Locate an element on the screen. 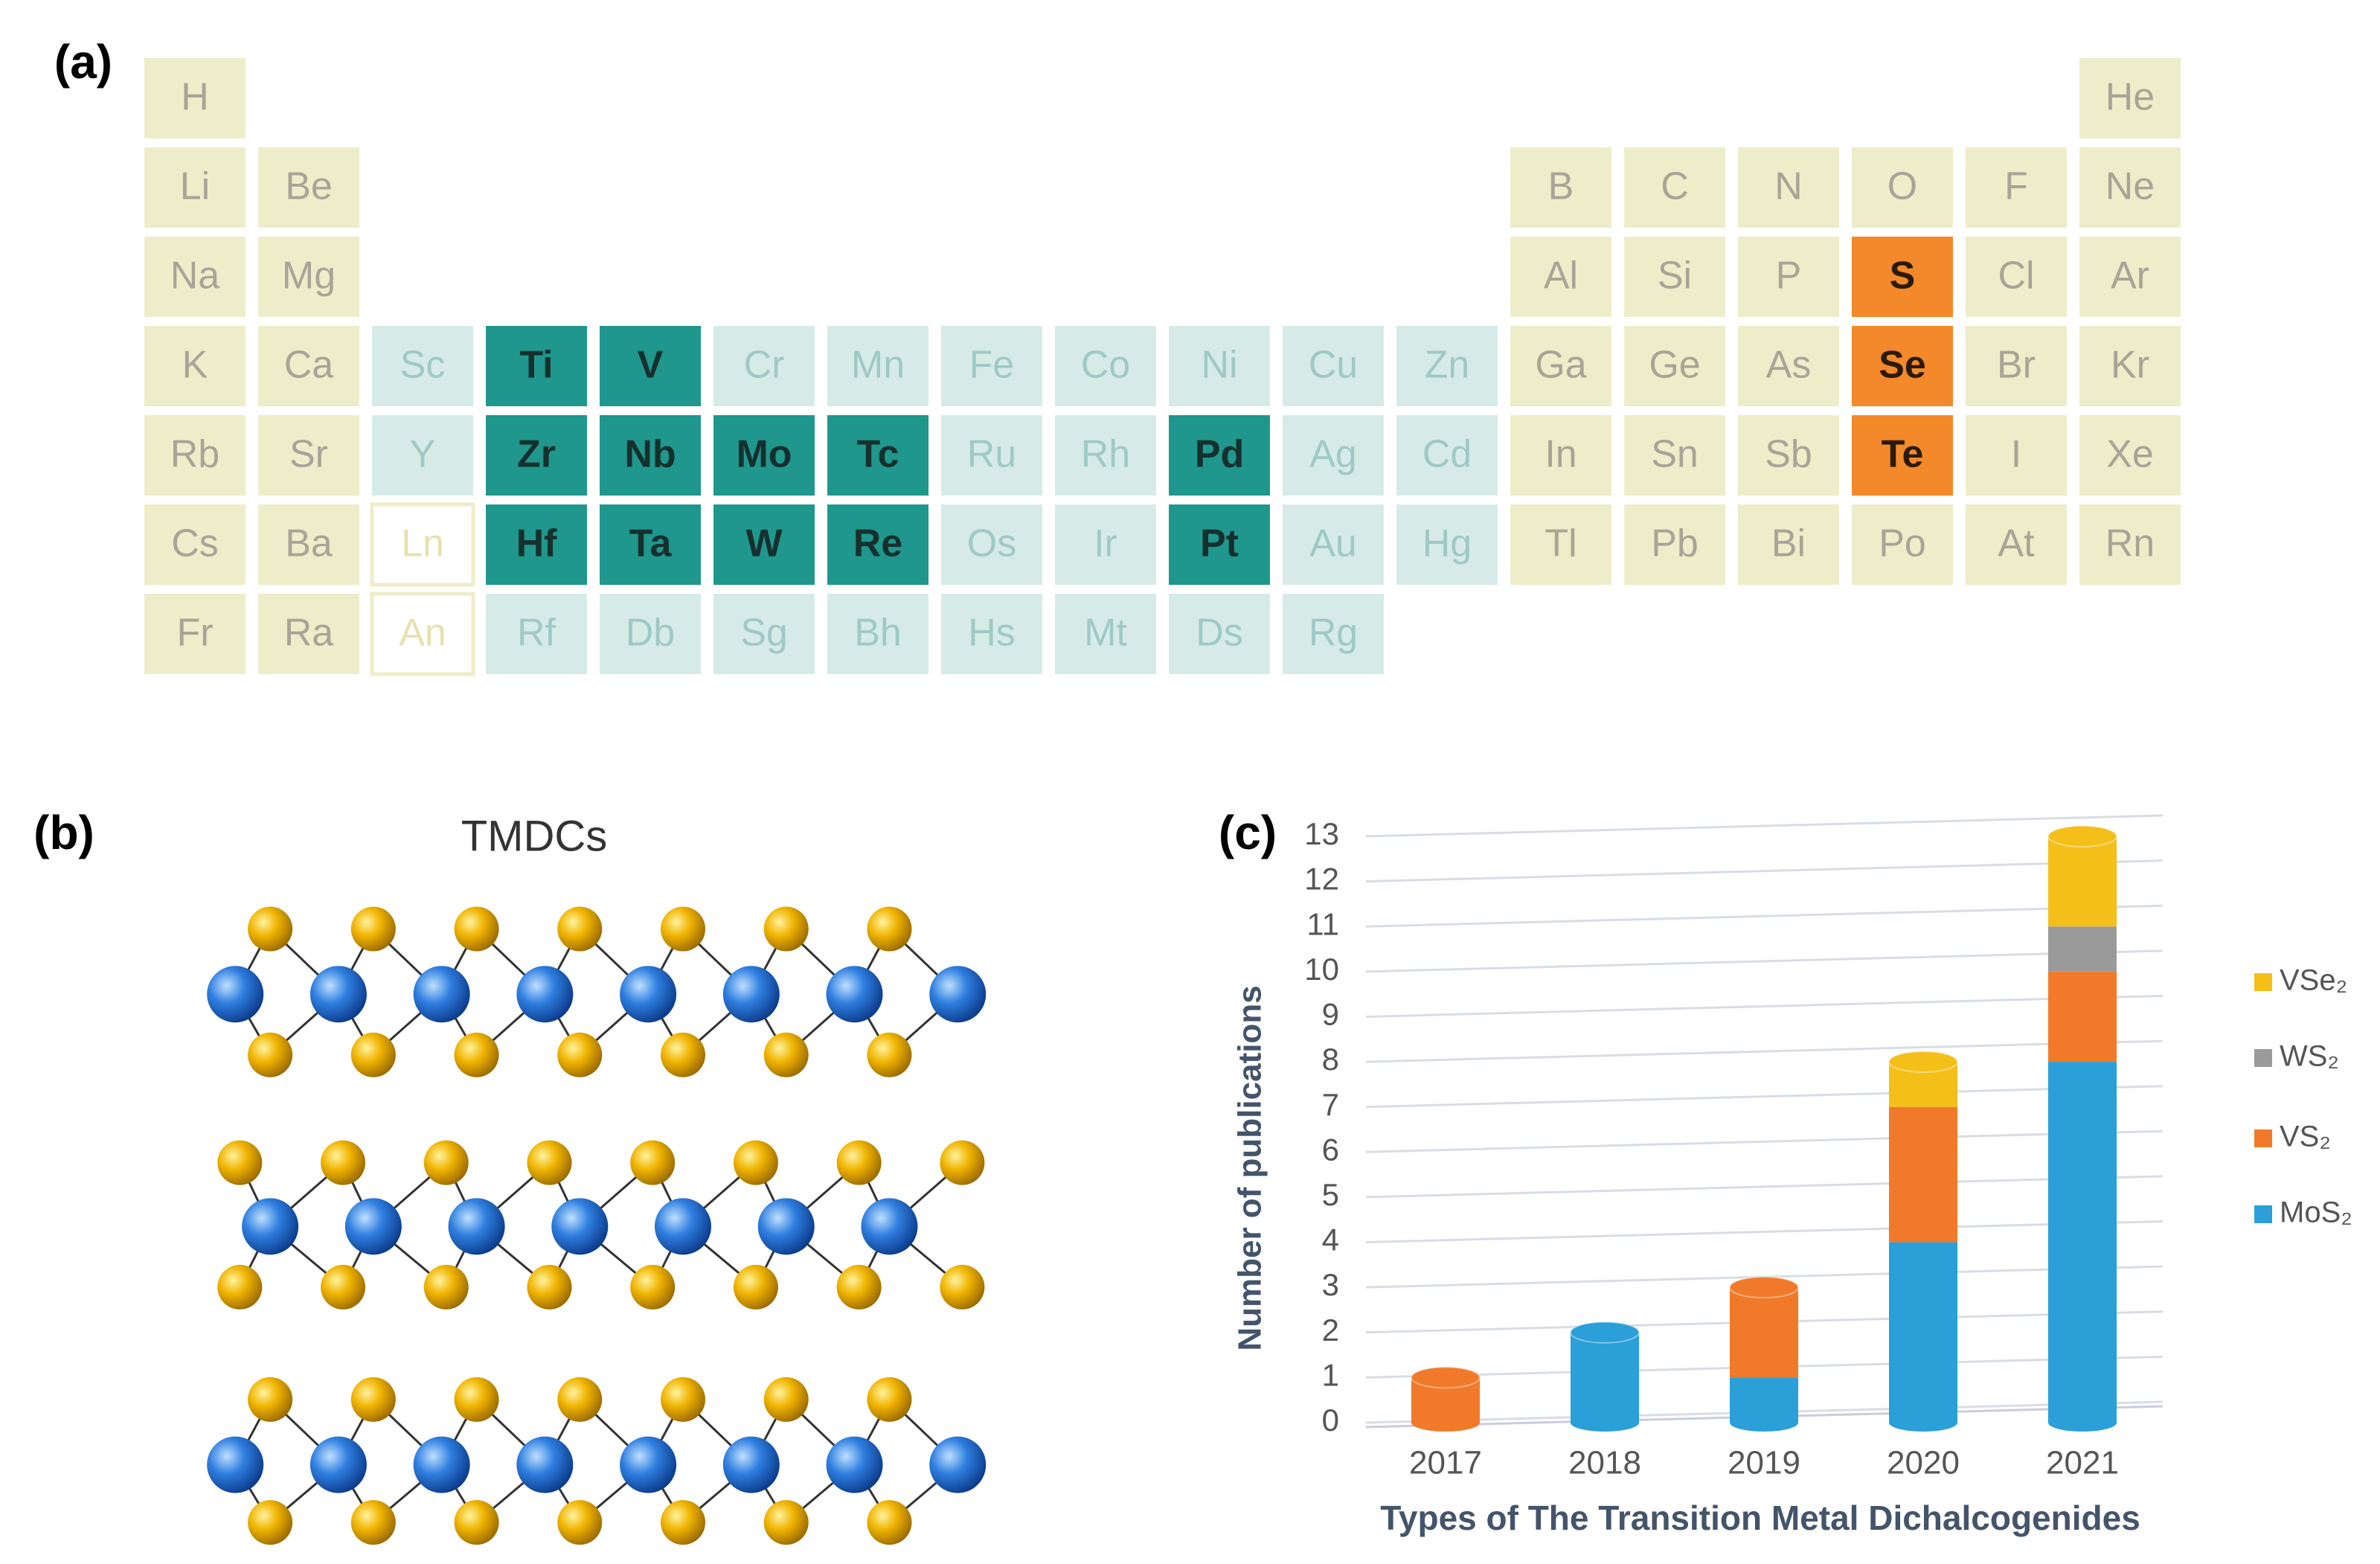  element-symbol: W is located at coordinates (764, 543).